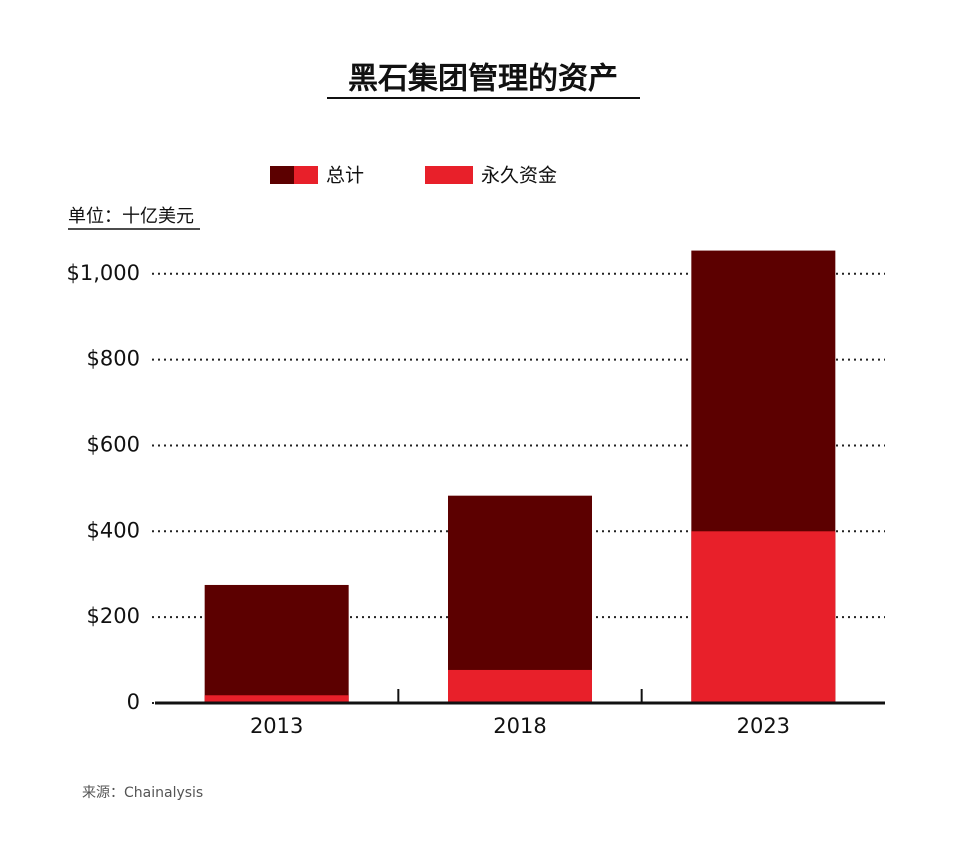  I want to click on y-tick-label: $800, so click(113, 359).